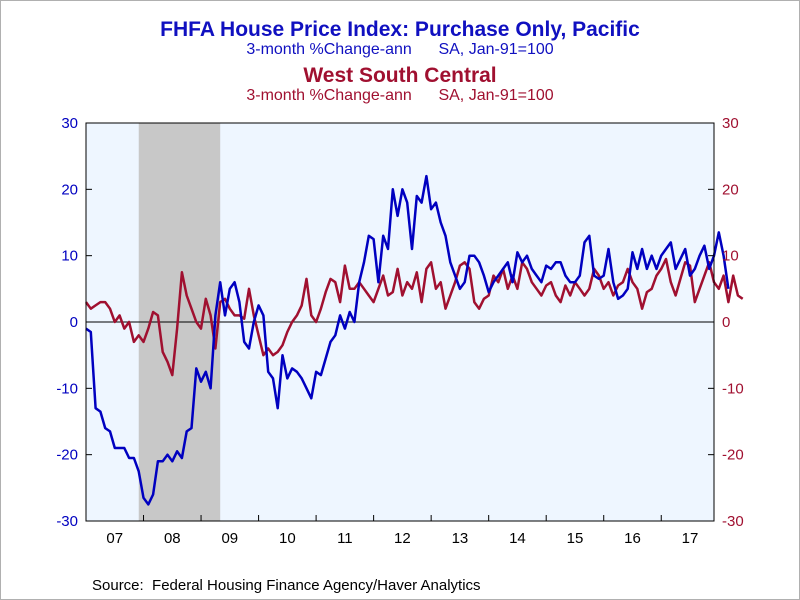 The width and height of the screenshot is (800, 600). What do you see at coordinates (400, 49) in the screenshot?
I see `chart-subtitle: 3-month %Change-ann SA, Jan-91=100` at bounding box center [400, 49].